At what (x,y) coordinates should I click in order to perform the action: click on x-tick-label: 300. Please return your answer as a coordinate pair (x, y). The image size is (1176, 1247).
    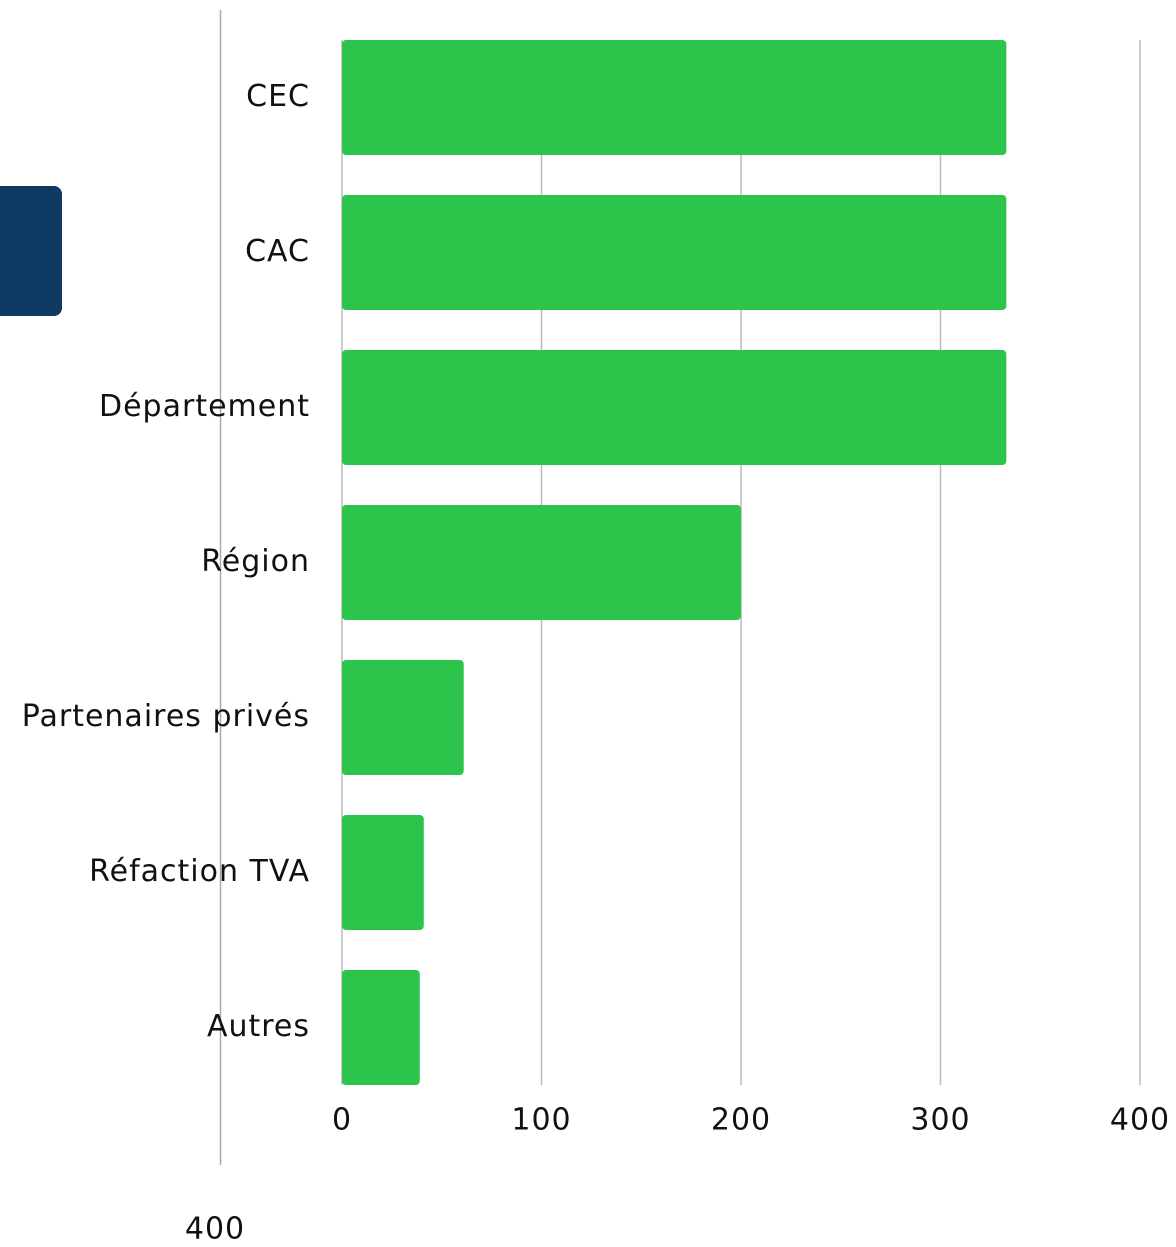
    Looking at the image, I should click on (940, 1120).